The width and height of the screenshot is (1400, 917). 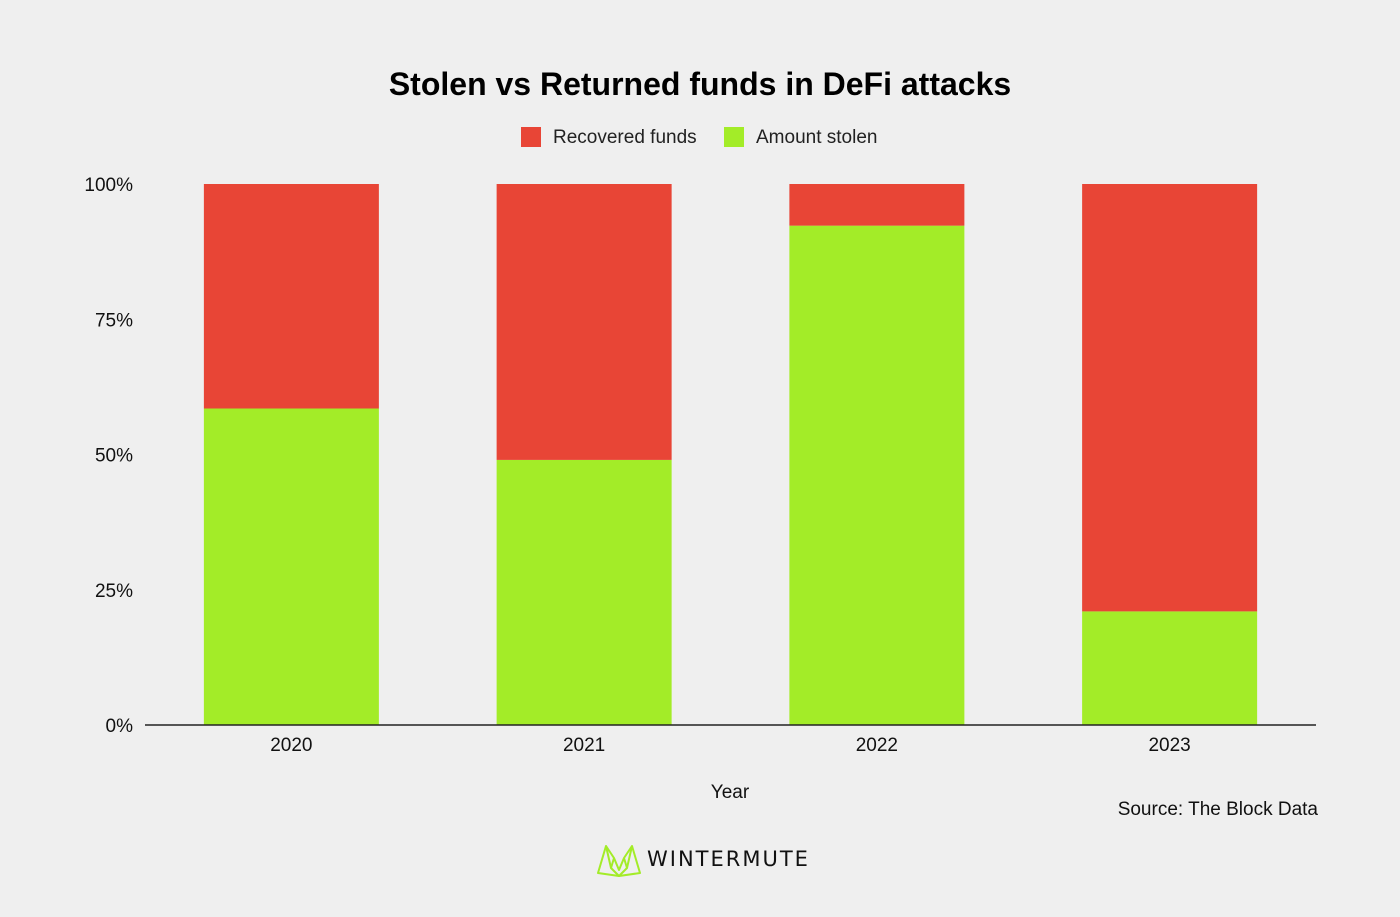 I want to click on bar-amount-stolen-2022, so click(x=877, y=475).